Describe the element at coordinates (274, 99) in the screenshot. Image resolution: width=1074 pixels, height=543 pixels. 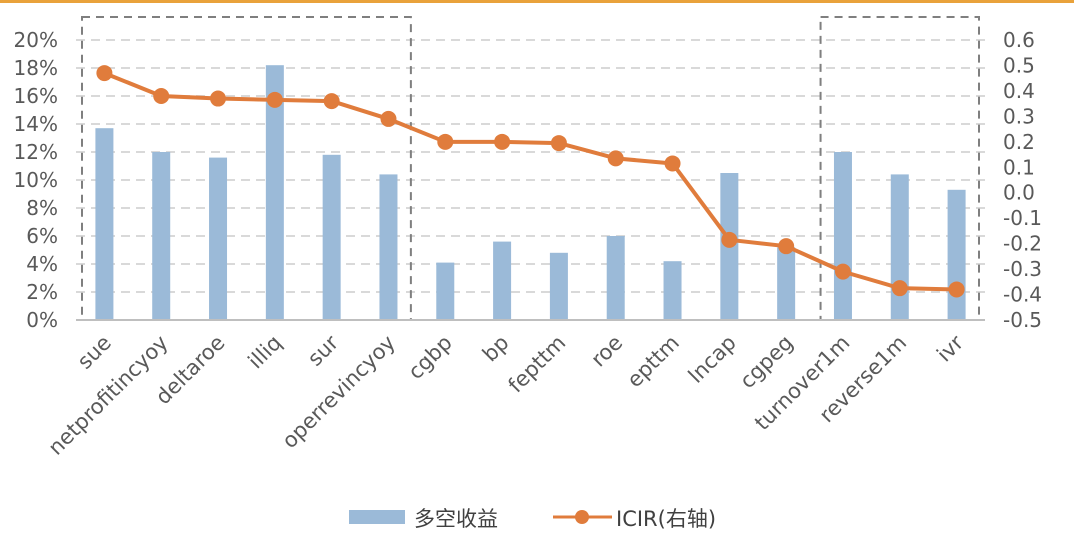
I see `icir-point-illiq` at that location.